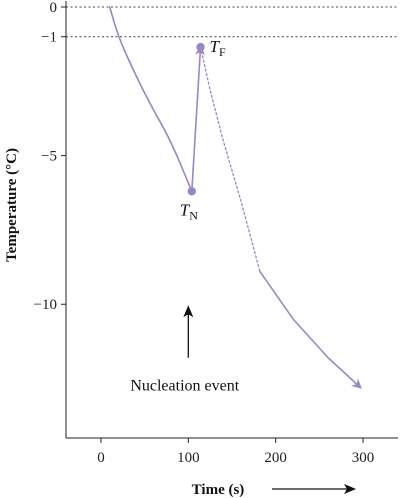 The image size is (400, 498). I want to click on x-tick-label: 100, so click(188, 458).